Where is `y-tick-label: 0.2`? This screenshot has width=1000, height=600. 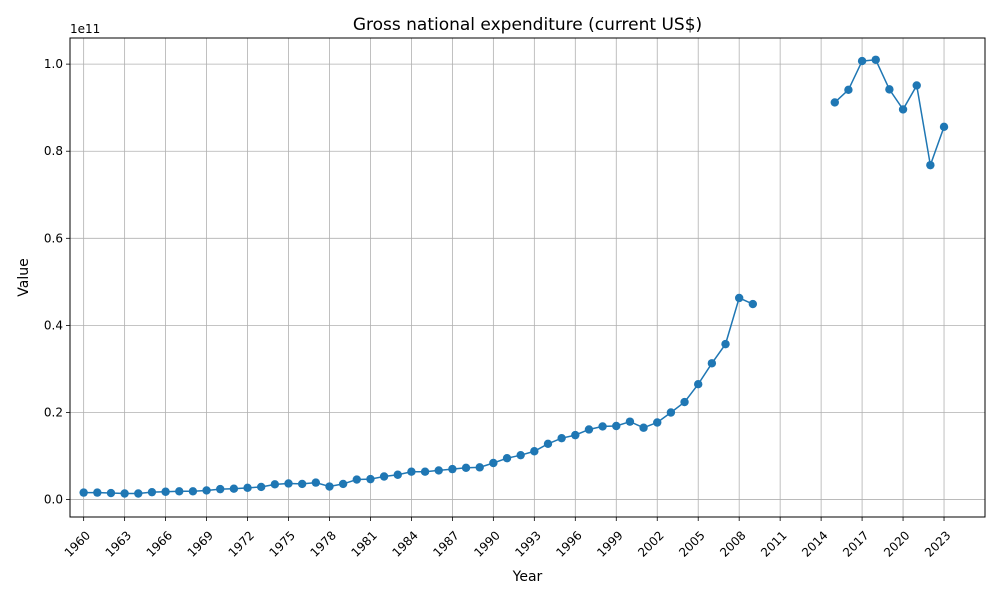
y-tick-label: 0.2 is located at coordinates (53, 412).